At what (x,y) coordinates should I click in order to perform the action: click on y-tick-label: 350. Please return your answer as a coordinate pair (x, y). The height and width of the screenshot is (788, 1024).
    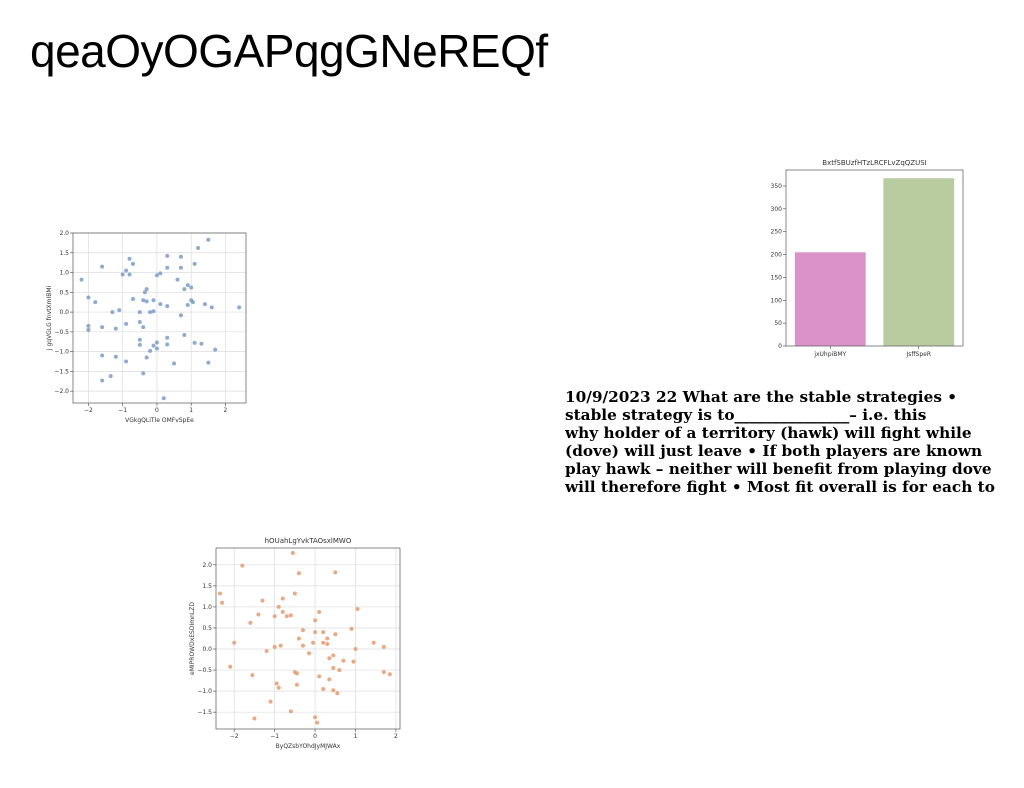
    Looking at the image, I should click on (777, 186).